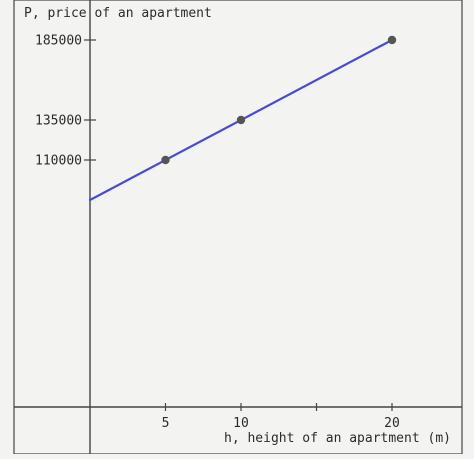  Describe the element at coordinates (166, 423) in the screenshot. I see `x-tick-label: 5` at that location.